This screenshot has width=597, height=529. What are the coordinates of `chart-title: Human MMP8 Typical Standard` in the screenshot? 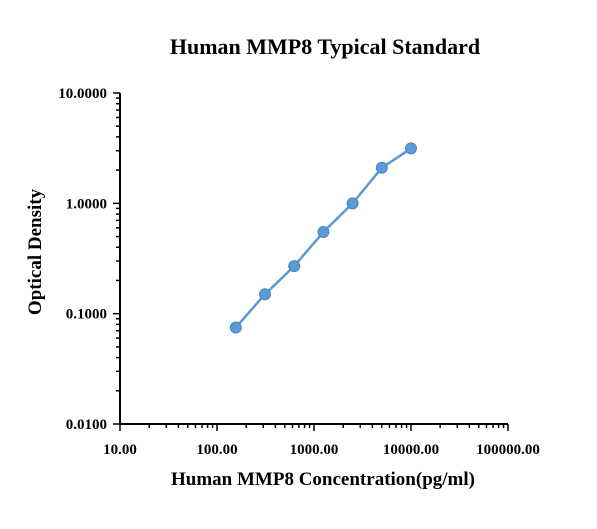 It's located at (325, 46).